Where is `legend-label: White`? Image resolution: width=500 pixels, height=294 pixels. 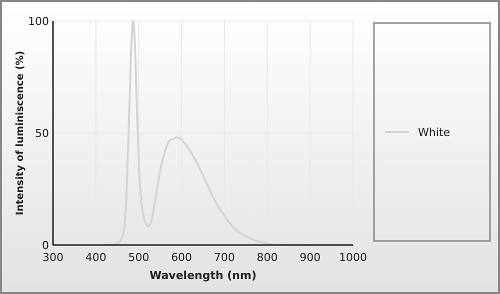 legend-label: White is located at coordinates (434, 132).